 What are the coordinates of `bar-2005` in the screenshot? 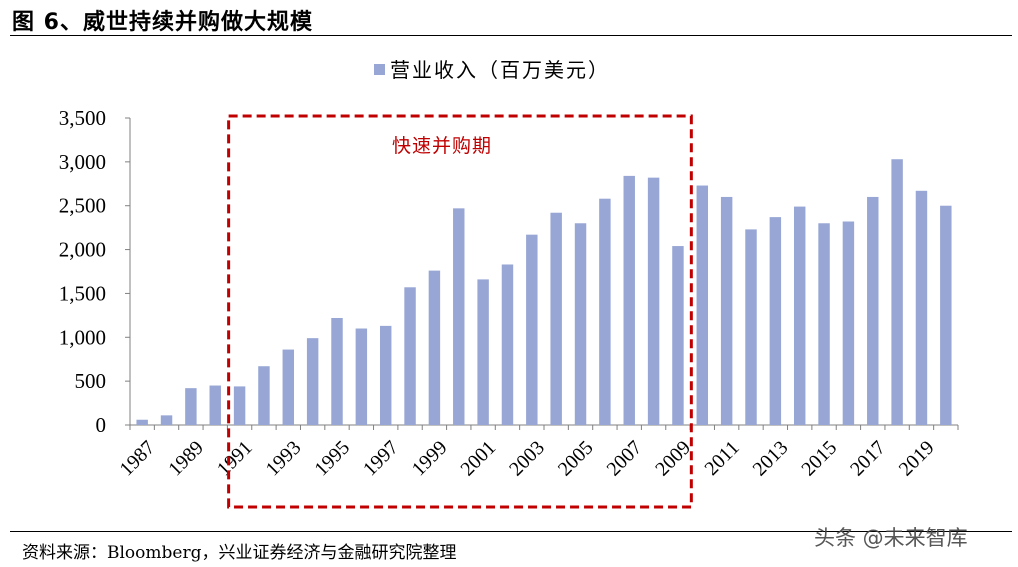 It's located at (580, 324).